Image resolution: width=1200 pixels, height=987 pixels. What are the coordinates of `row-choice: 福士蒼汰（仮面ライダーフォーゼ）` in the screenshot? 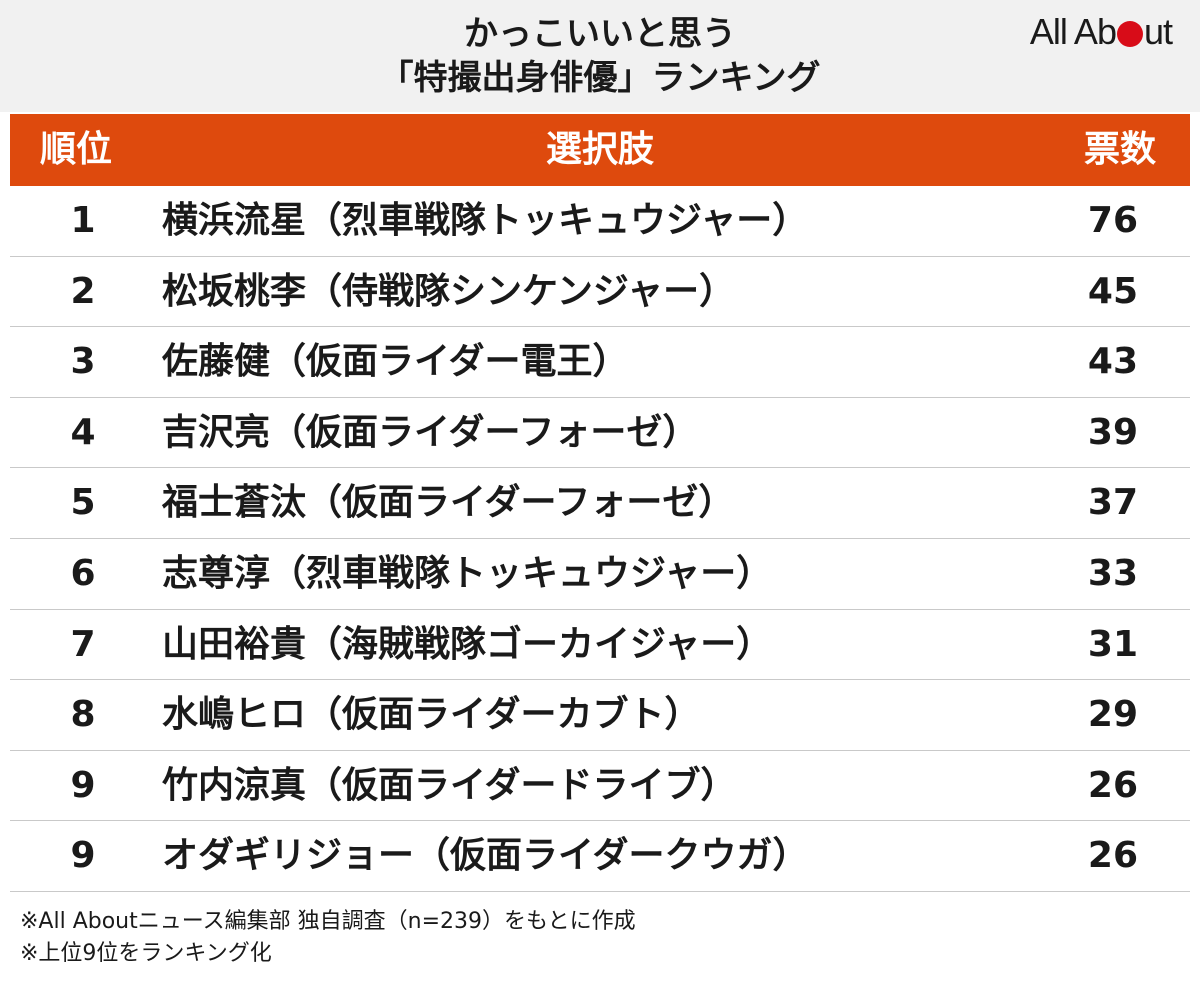 It's located at (448, 503).